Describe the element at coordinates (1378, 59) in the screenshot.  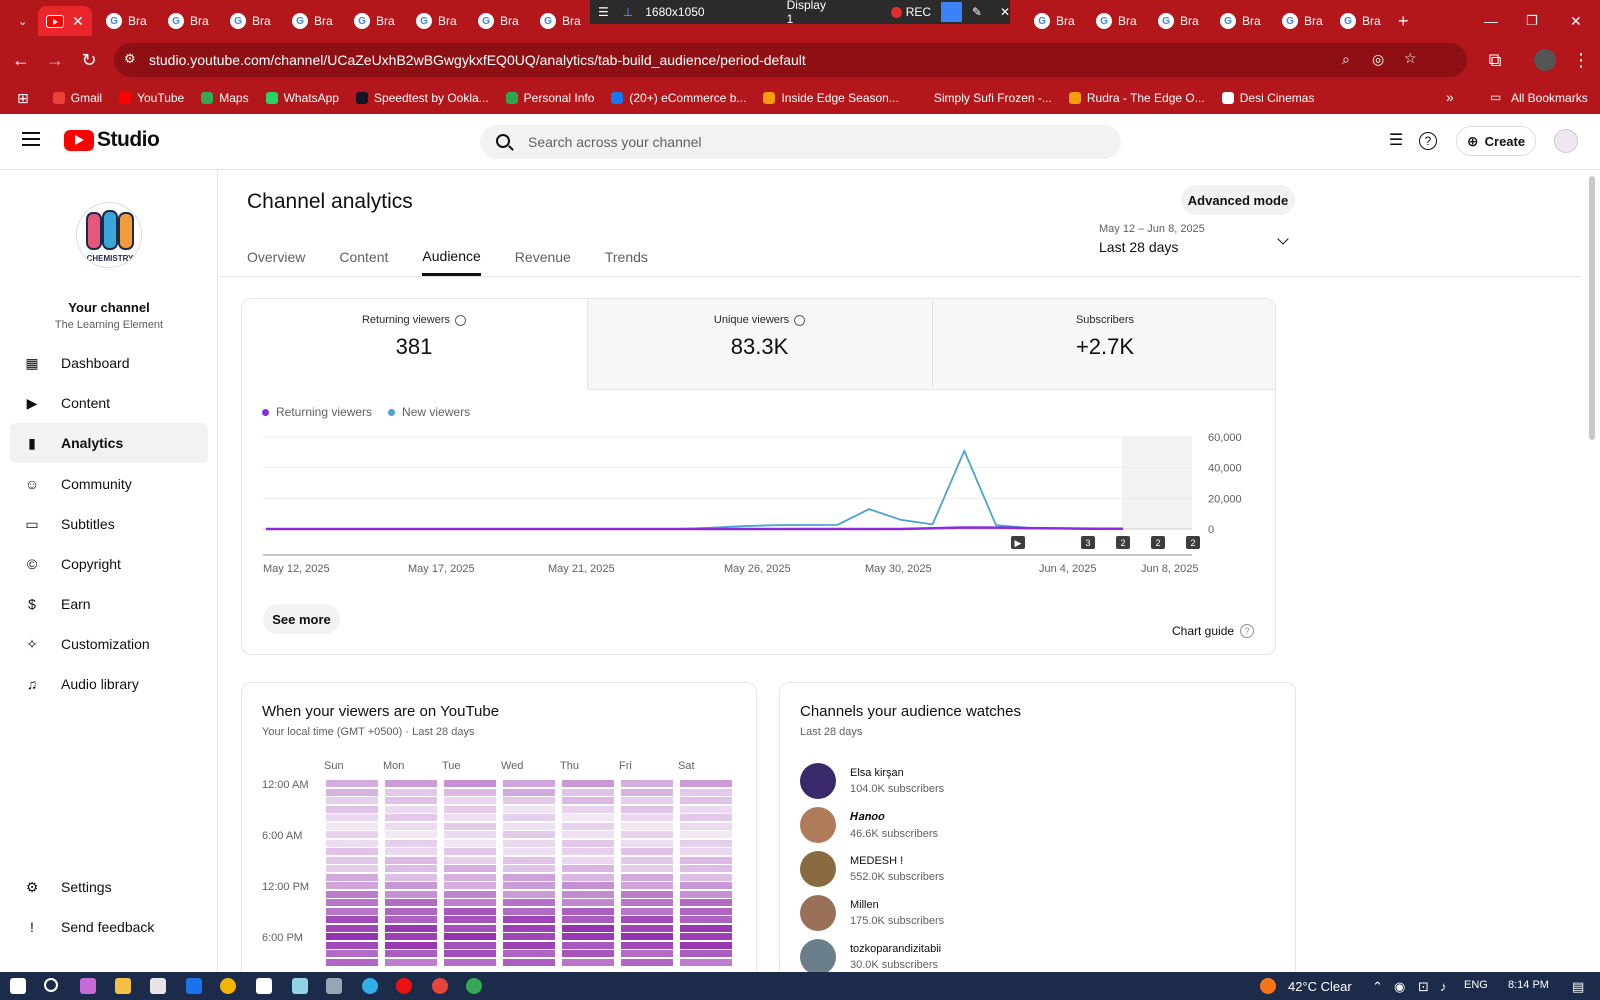
I see `eye-off-icon: ◎` at that location.